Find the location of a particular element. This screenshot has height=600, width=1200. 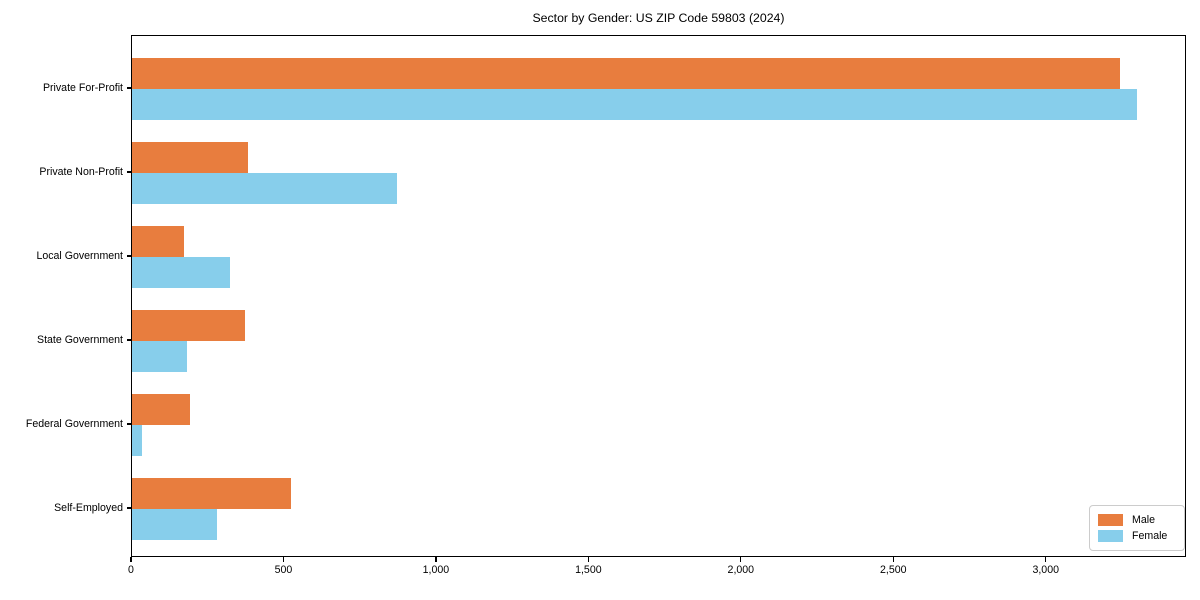

y-axis-label: State Government is located at coordinates (80, 340).